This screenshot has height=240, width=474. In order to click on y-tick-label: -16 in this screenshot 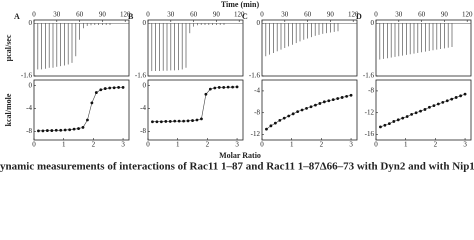, I will do `click(370, 134)`.